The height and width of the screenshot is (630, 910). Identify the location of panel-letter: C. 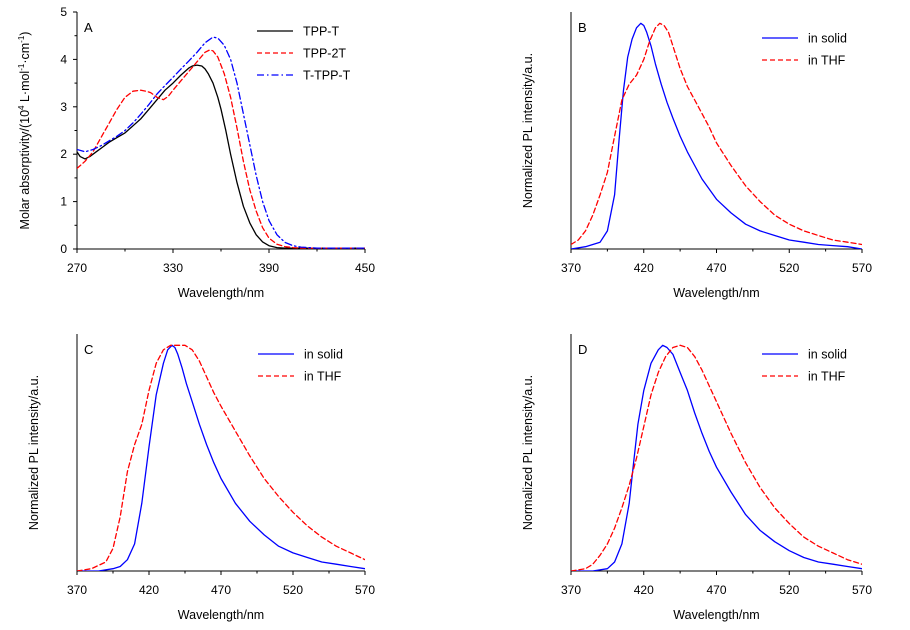
(88, 349).